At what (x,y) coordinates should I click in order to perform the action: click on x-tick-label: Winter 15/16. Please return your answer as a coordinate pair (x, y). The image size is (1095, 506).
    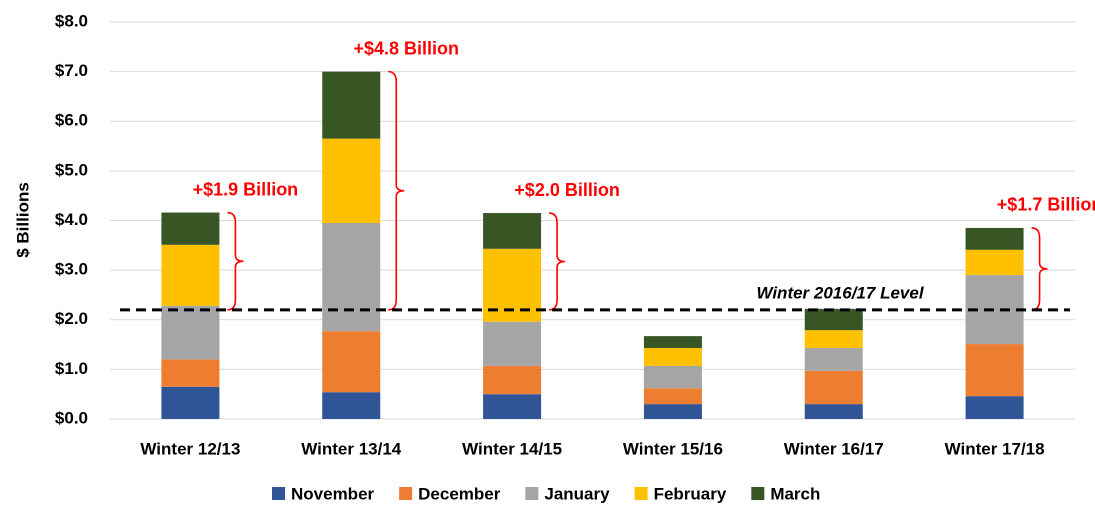
    Looking at the image, I should click on (673, 448).